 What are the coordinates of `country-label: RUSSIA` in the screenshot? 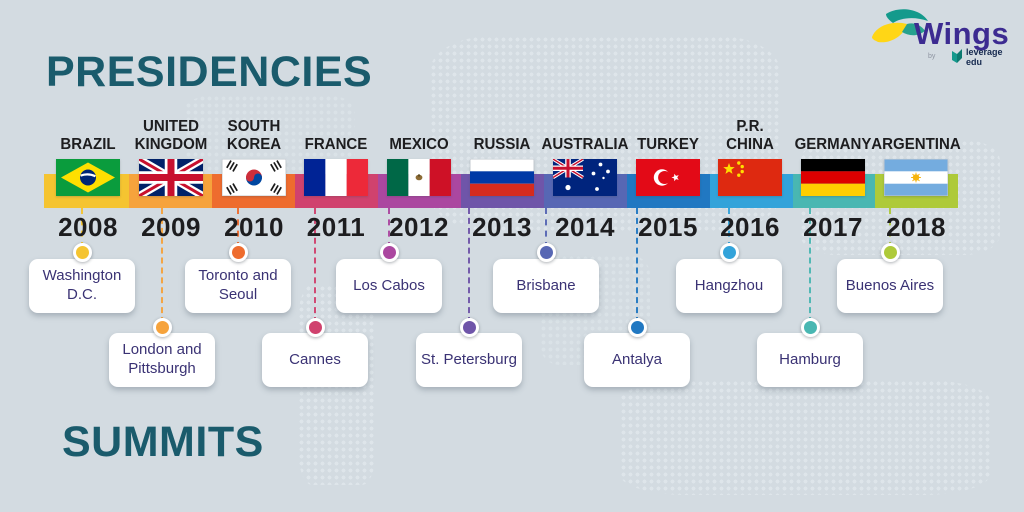 It's located at (502, 145).